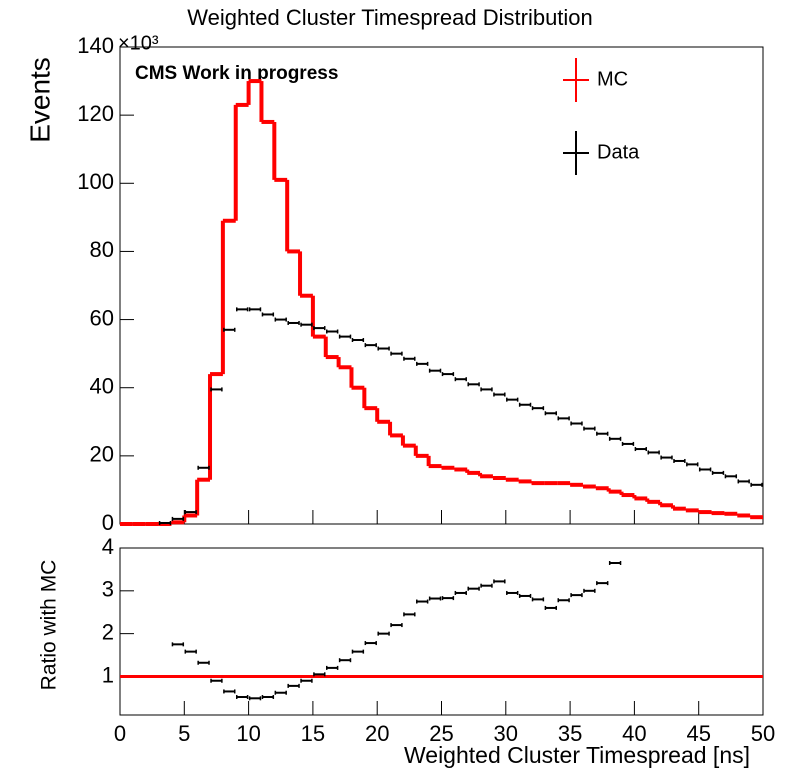  Describe the element at coordinates (49, 625) in the screenshot. I see `y-axis-title: Ratio with MC` at that location.